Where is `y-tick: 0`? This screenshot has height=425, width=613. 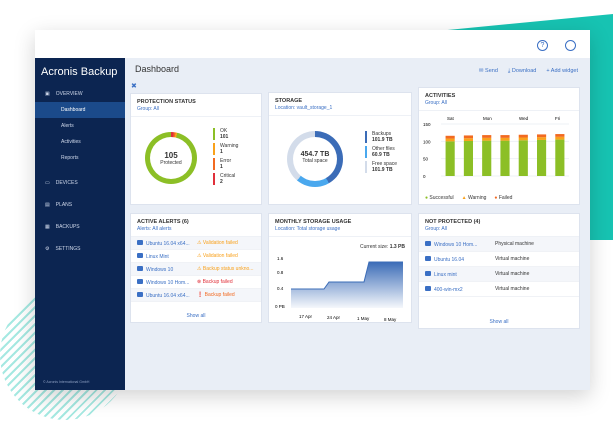
y-tick: 0 is located at coordinates (424, 176).